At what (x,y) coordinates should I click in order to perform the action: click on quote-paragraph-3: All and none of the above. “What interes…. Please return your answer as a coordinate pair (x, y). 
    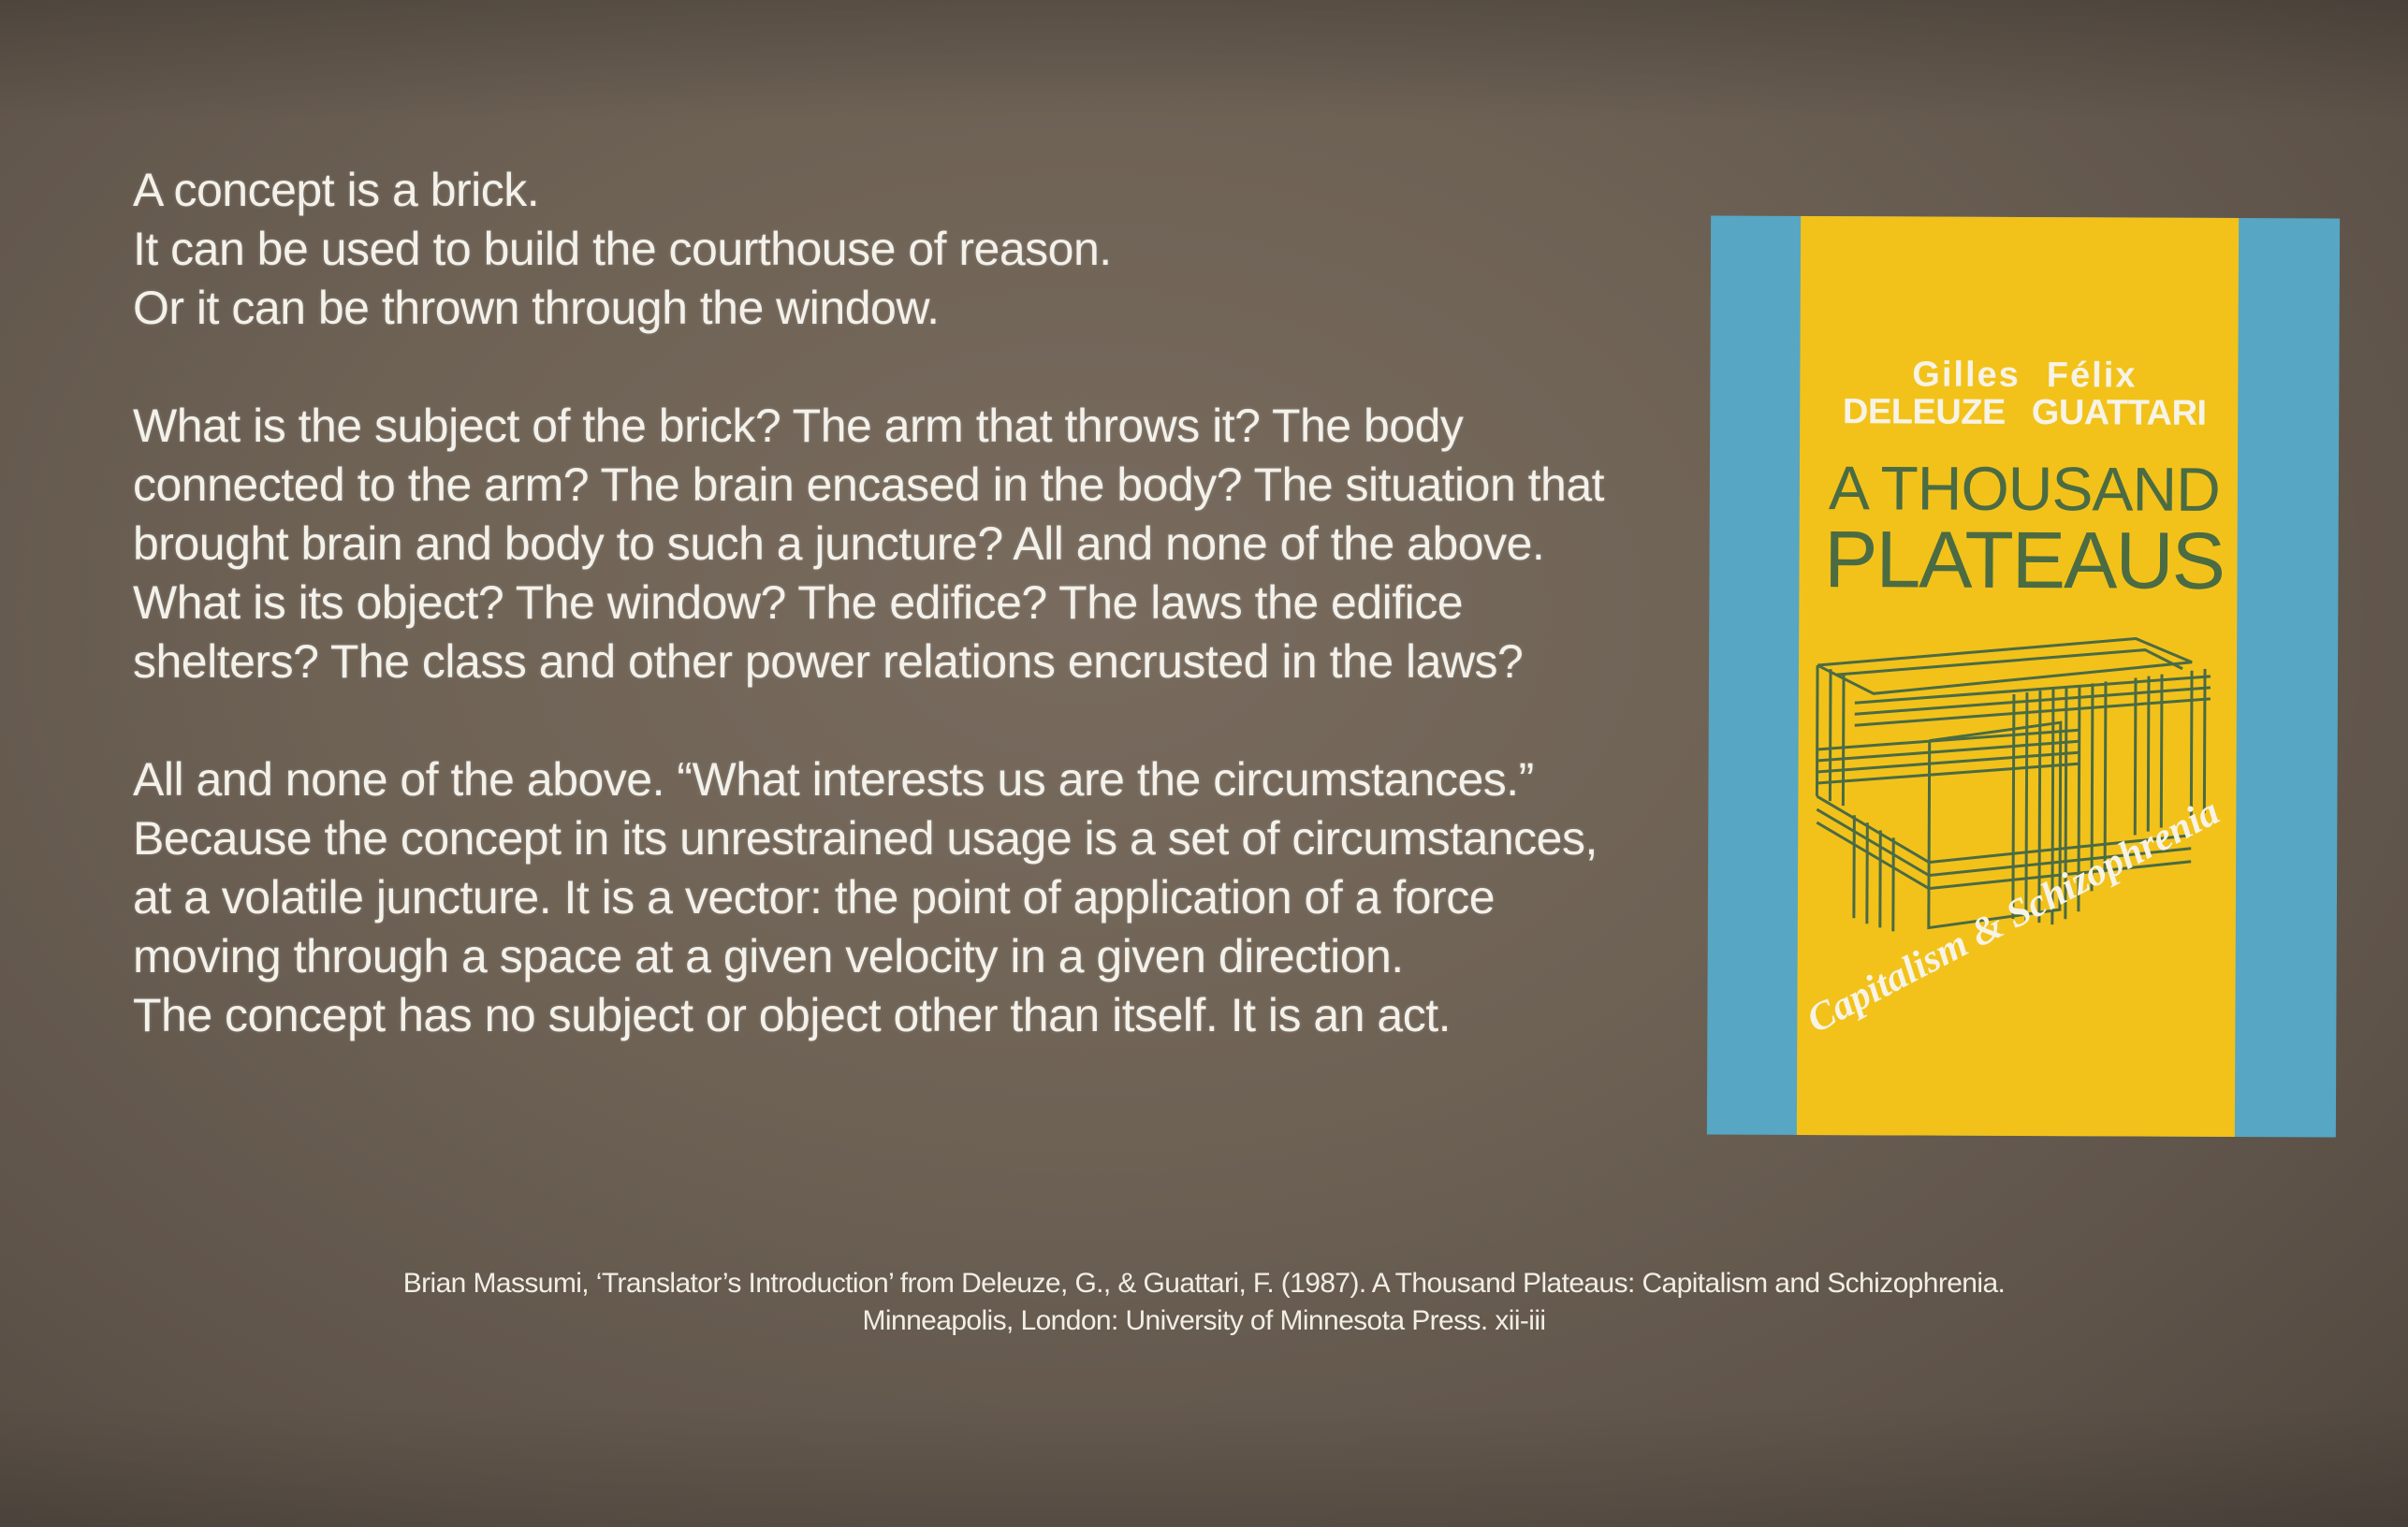
    Looking at the image, I should click on (919, 898).